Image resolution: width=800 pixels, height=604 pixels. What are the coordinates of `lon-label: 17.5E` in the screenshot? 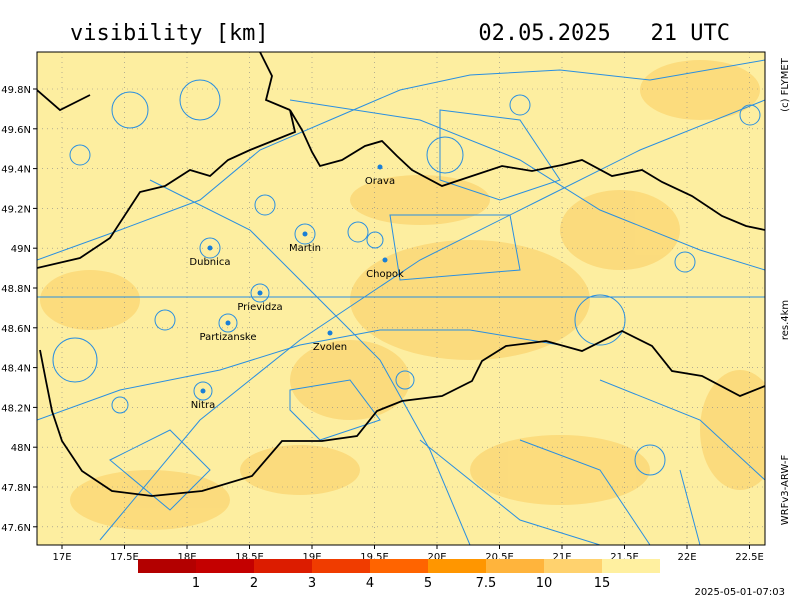 It's located at (124, 557).